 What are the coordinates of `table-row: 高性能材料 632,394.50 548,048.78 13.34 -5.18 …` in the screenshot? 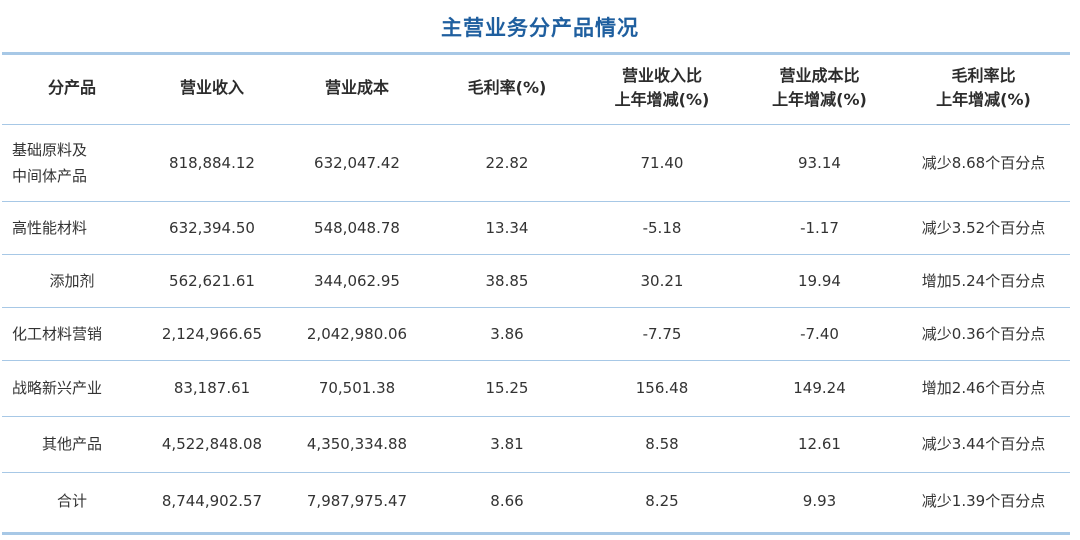 It's located at (536, 227).